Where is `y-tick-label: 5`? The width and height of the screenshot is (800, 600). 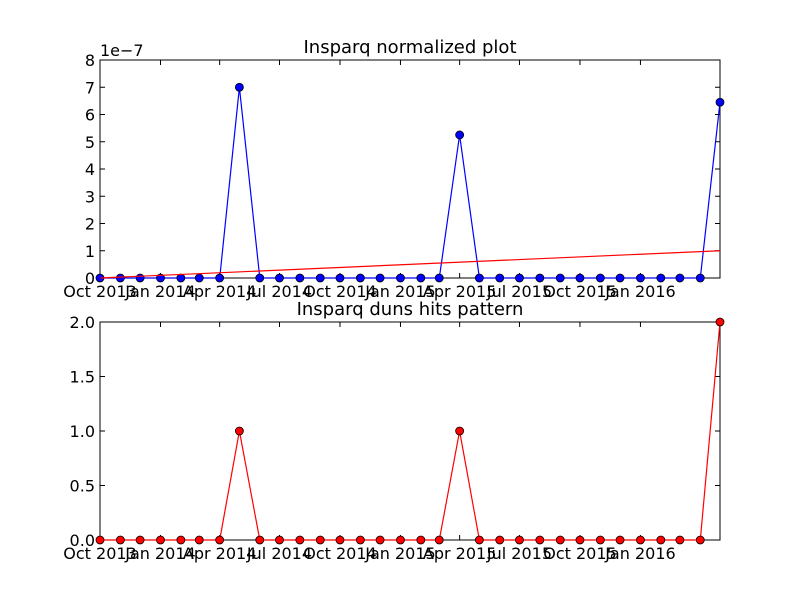 y-tick-label: 5 is located at coordinates (90, 142).